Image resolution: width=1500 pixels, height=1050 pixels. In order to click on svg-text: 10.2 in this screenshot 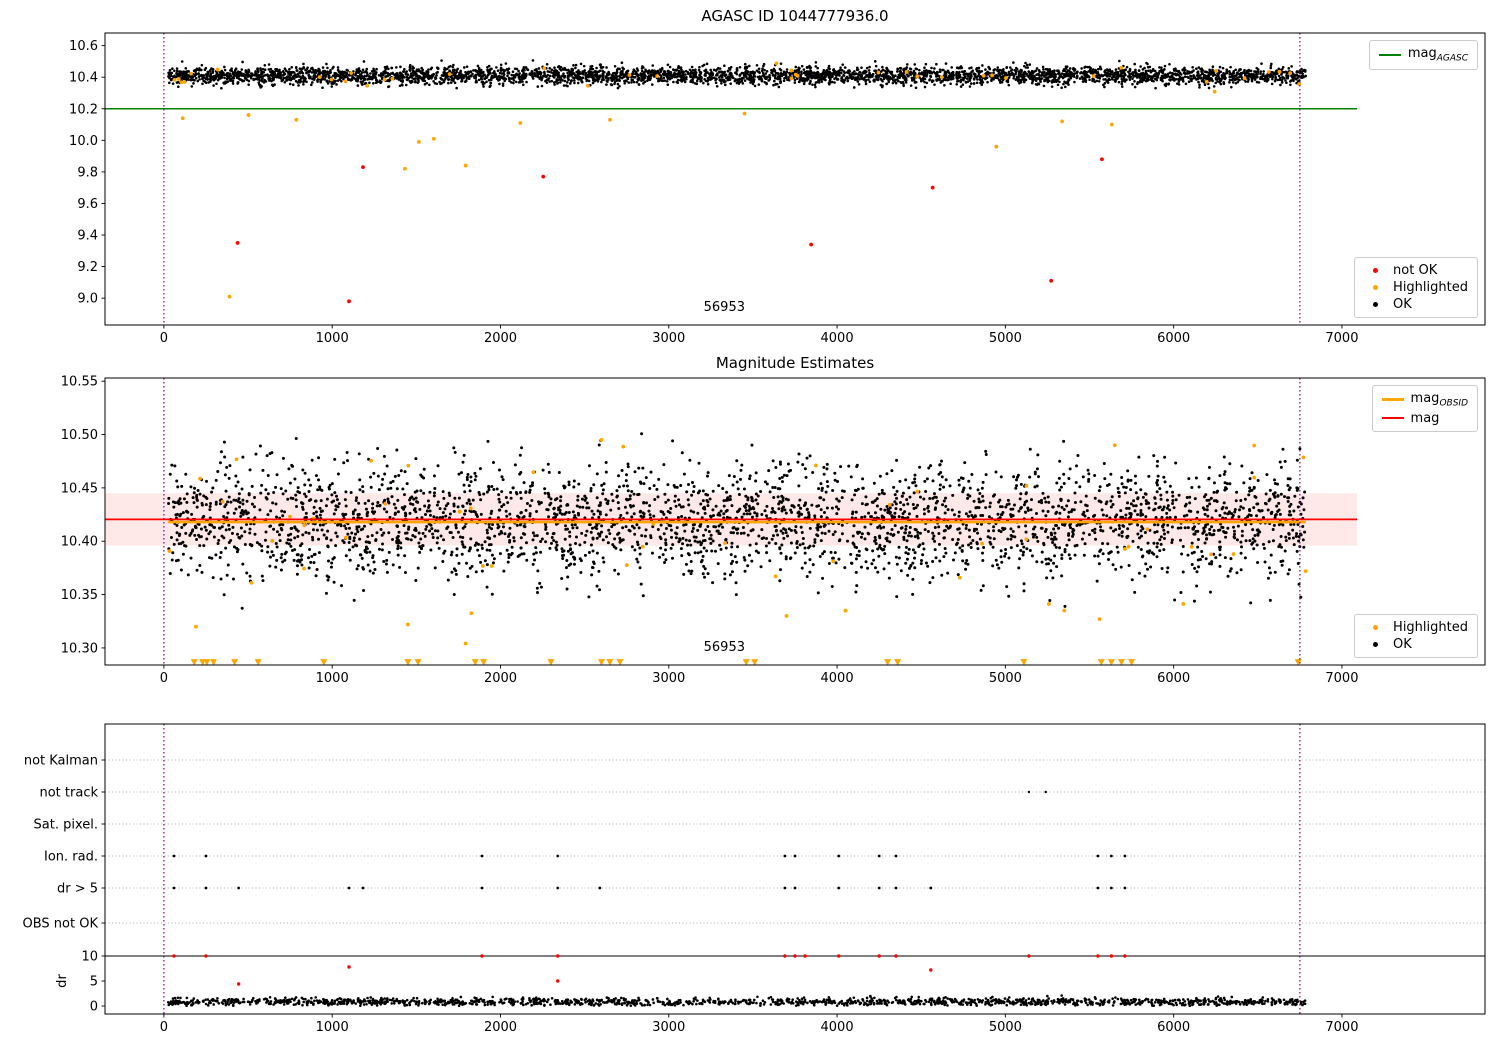, I will do `click(83, 109)`.